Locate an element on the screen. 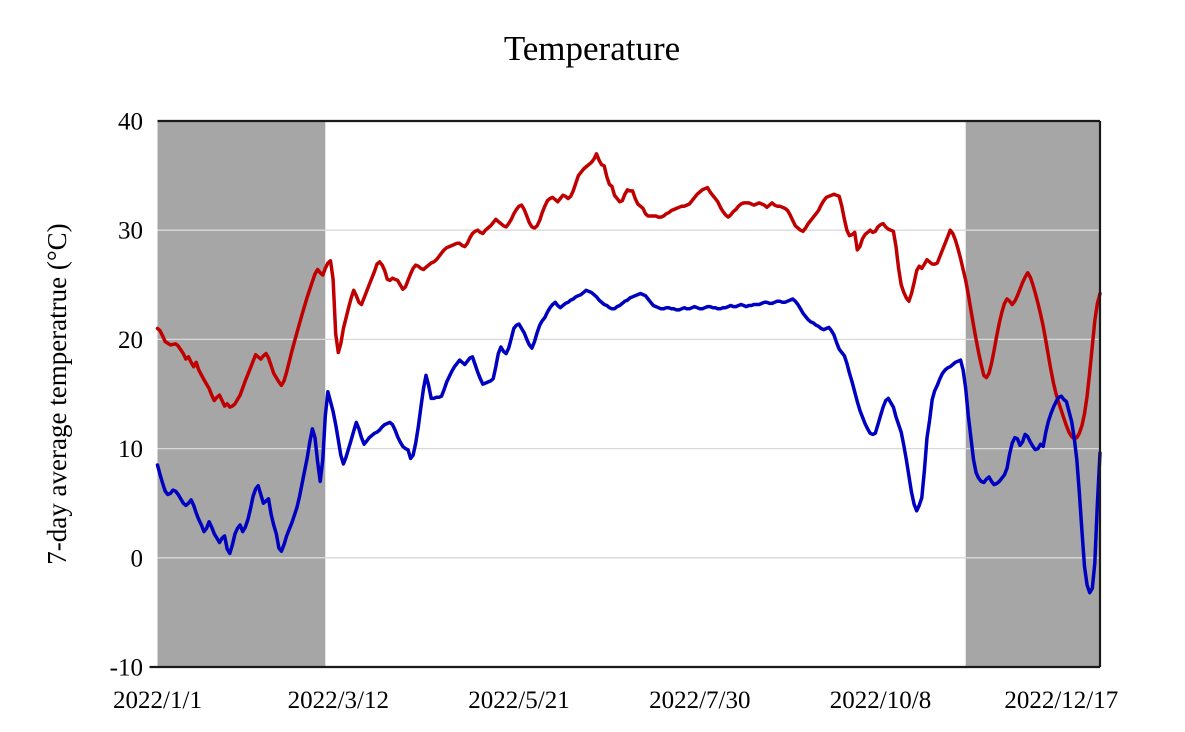  y-tick-label: 0 is located at coordinates (137, 558).